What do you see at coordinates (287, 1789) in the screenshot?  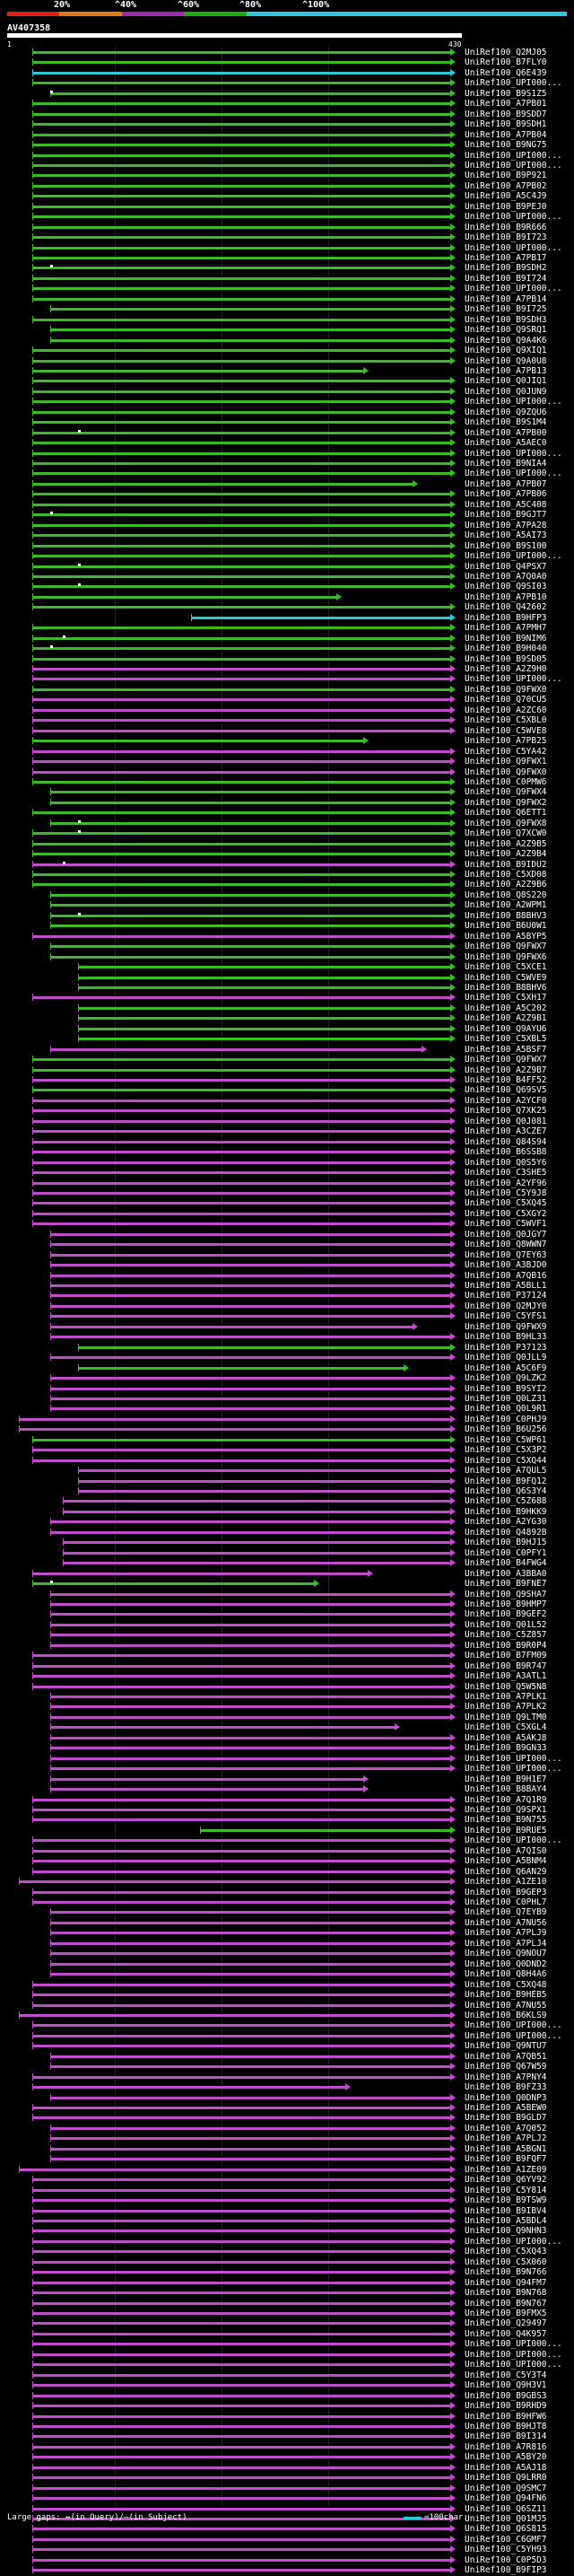 I see `hit-row: UniRef100_B8BAY4` at bounding box center [287, 1789].